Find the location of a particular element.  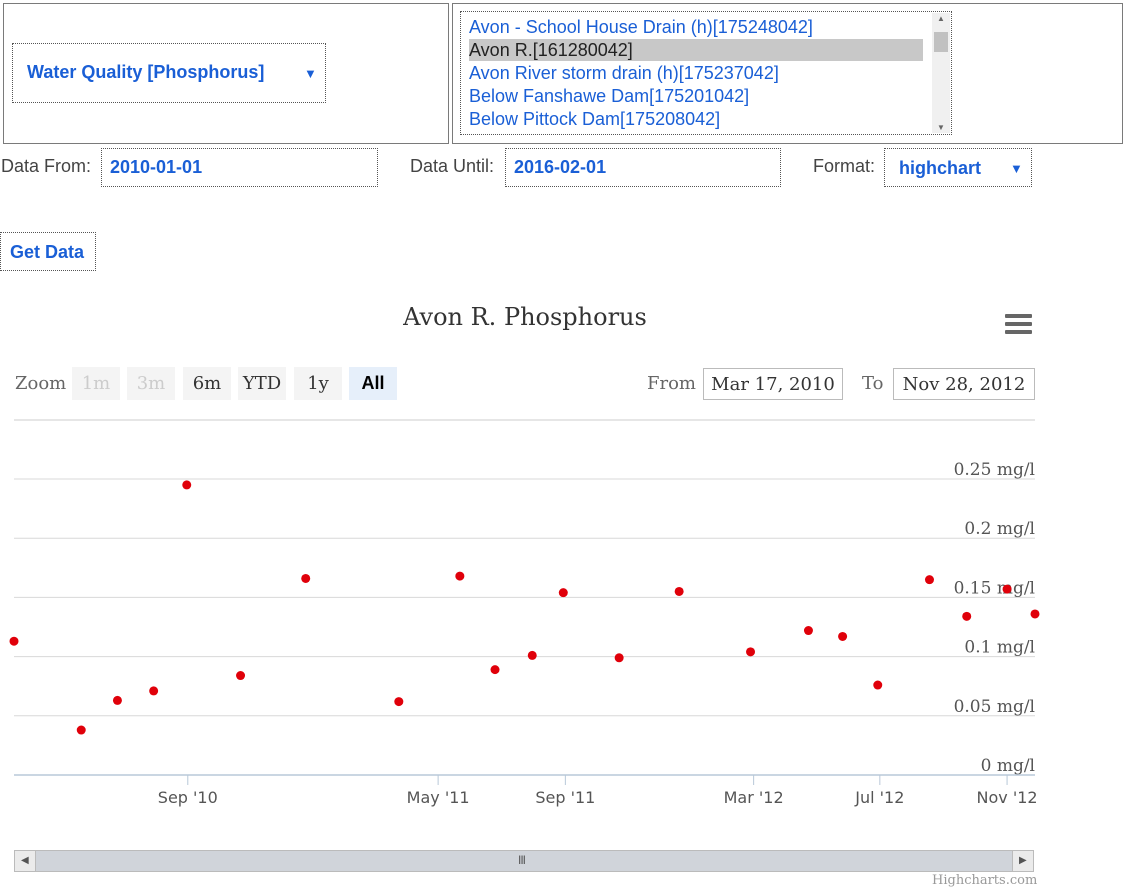

range-to-input: Nov 28, 2012 is located at coordinates (964, 384).